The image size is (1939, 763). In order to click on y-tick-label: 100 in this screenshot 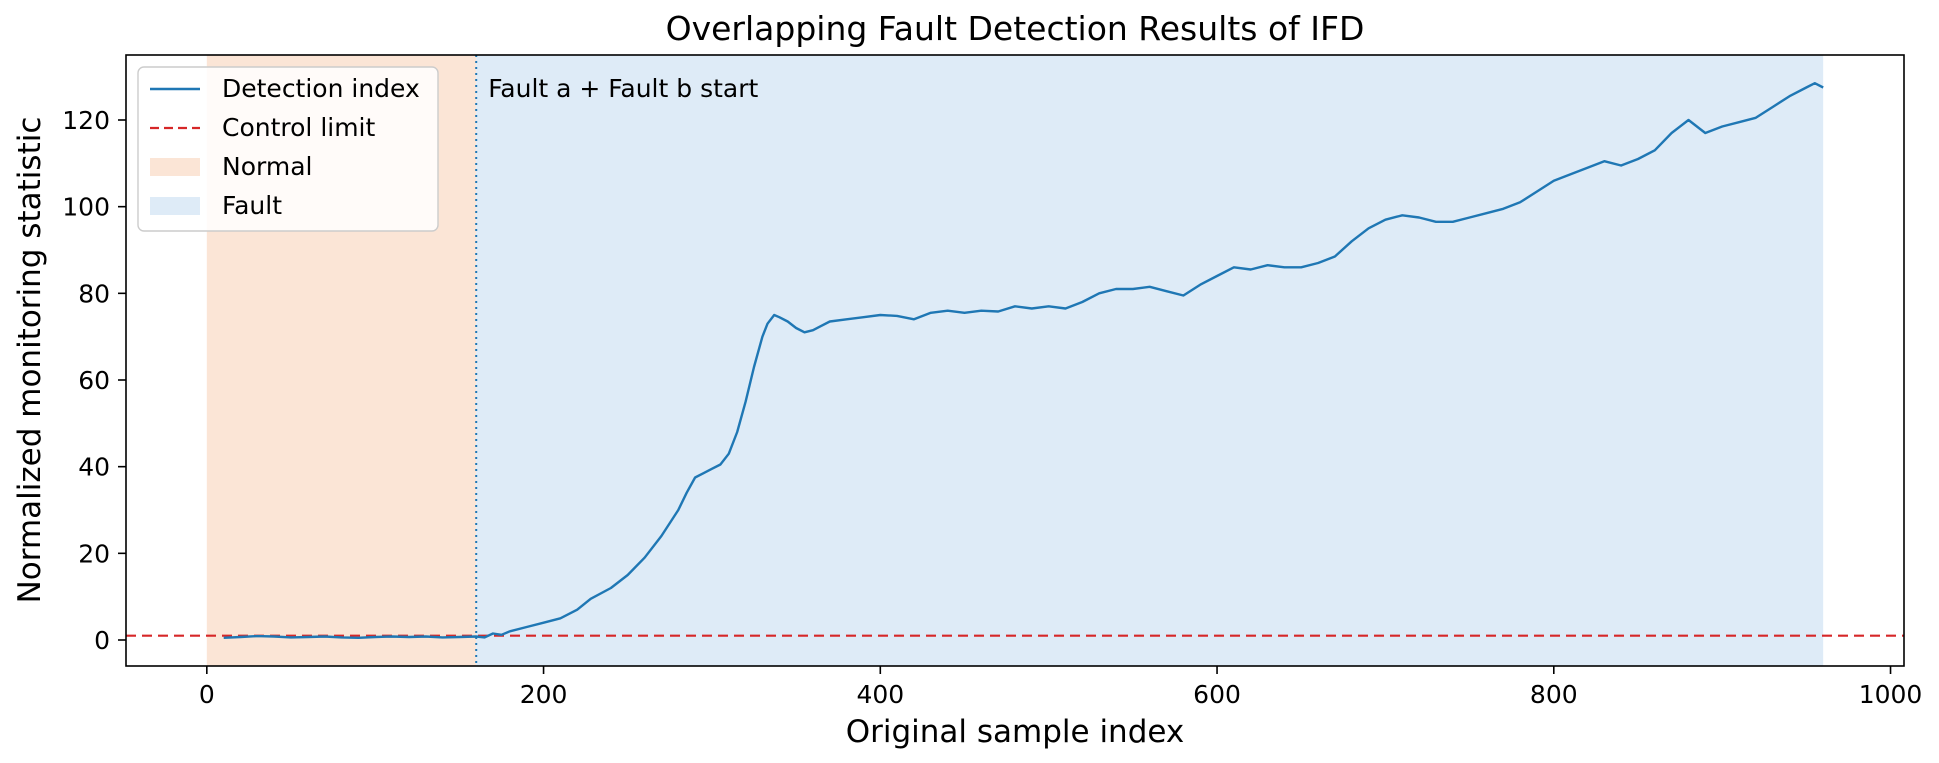, I will do `click(86, 207)`.